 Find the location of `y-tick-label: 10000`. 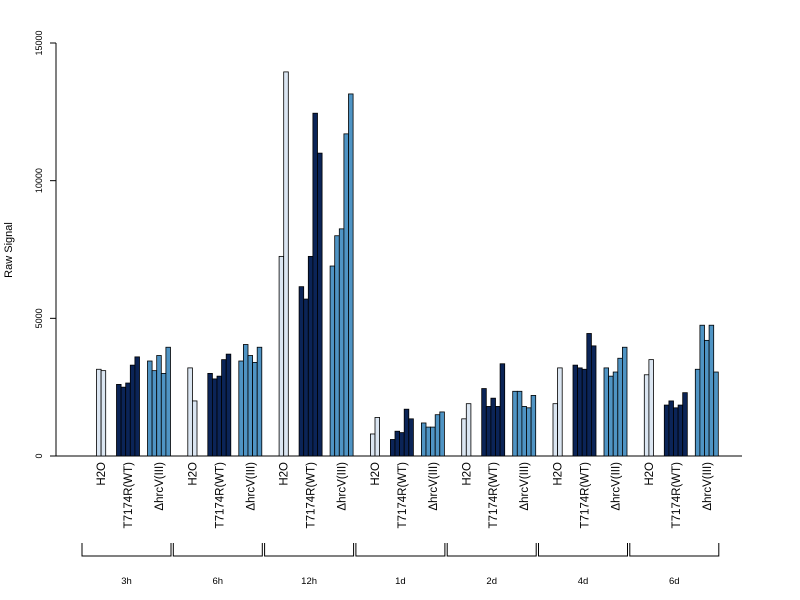

y-tick-label: 10000 is located at coordinates (39, 180).